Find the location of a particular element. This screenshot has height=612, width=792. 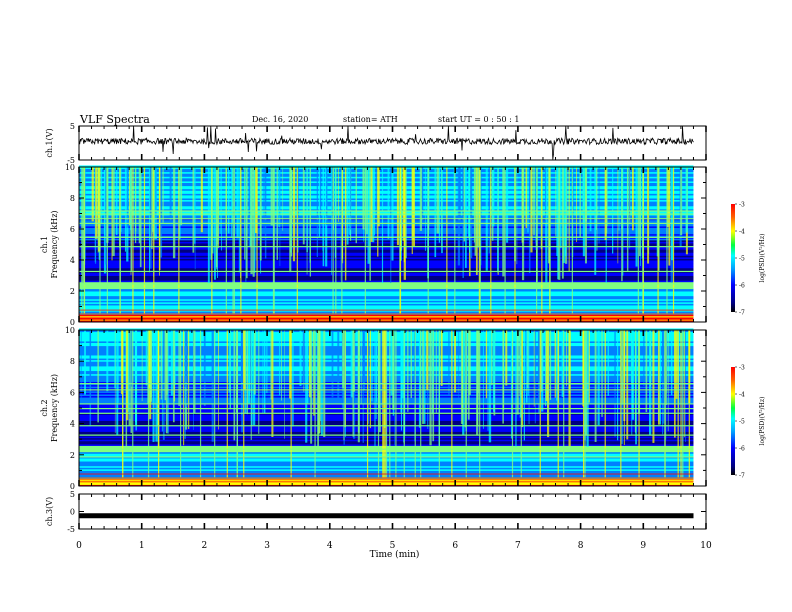

colorbar-ch2-spectrogram is located at coordinates (733, 421).